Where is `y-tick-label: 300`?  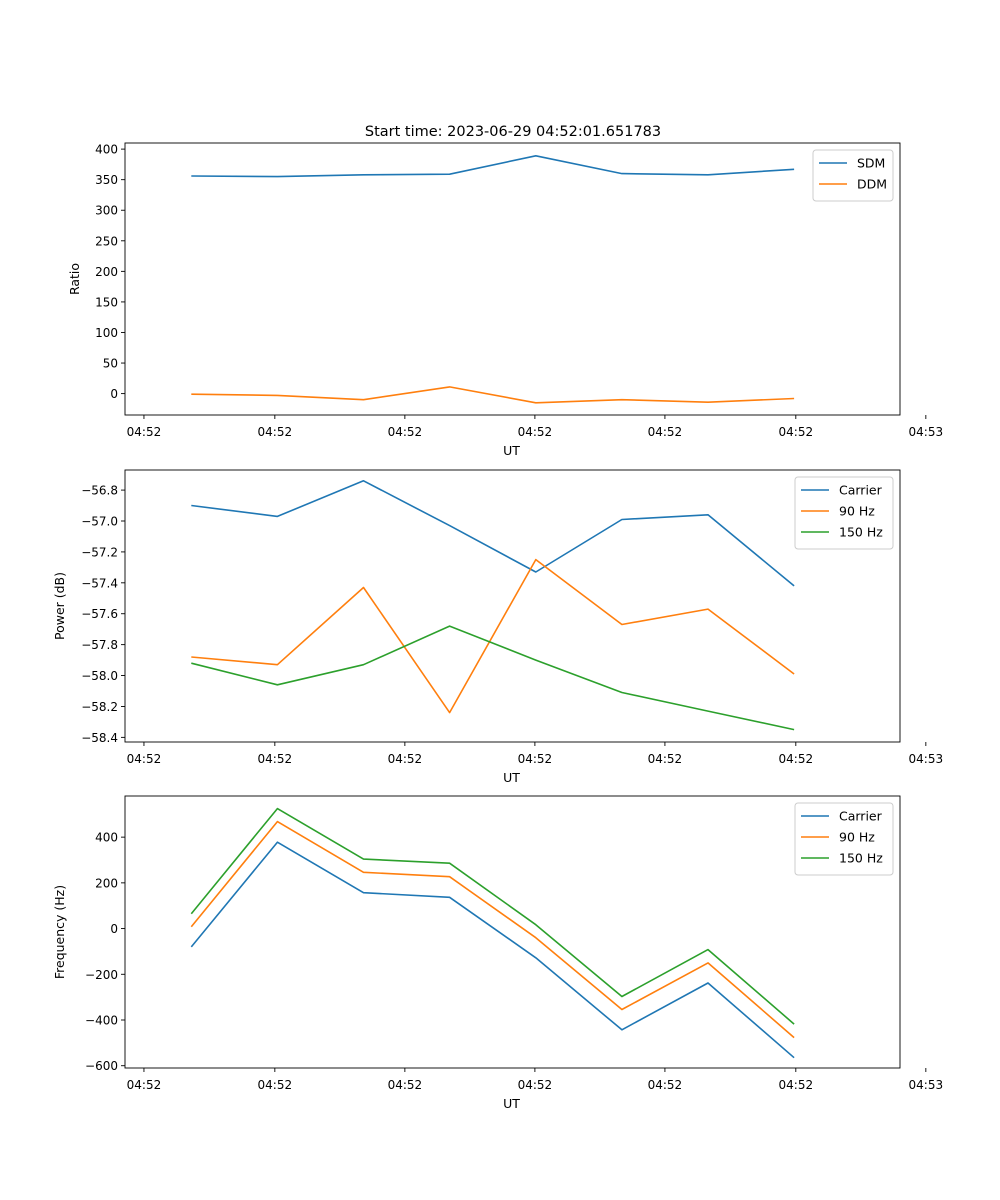
y-tick-label: 300 is located at coordinates (106, 211).